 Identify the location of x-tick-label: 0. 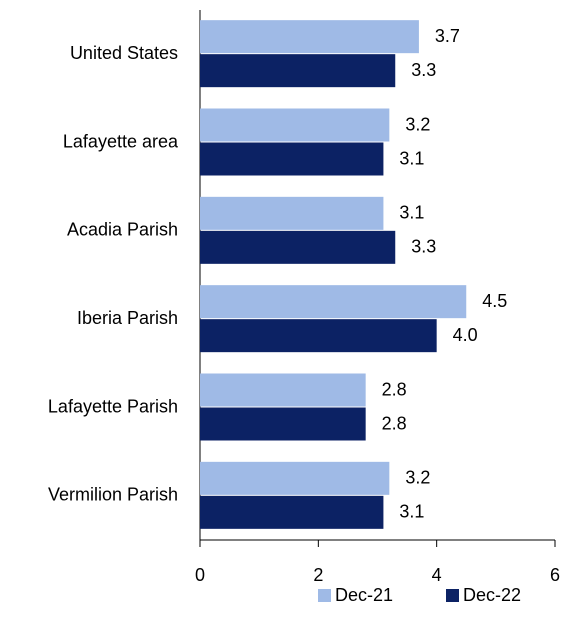
(200, 575).